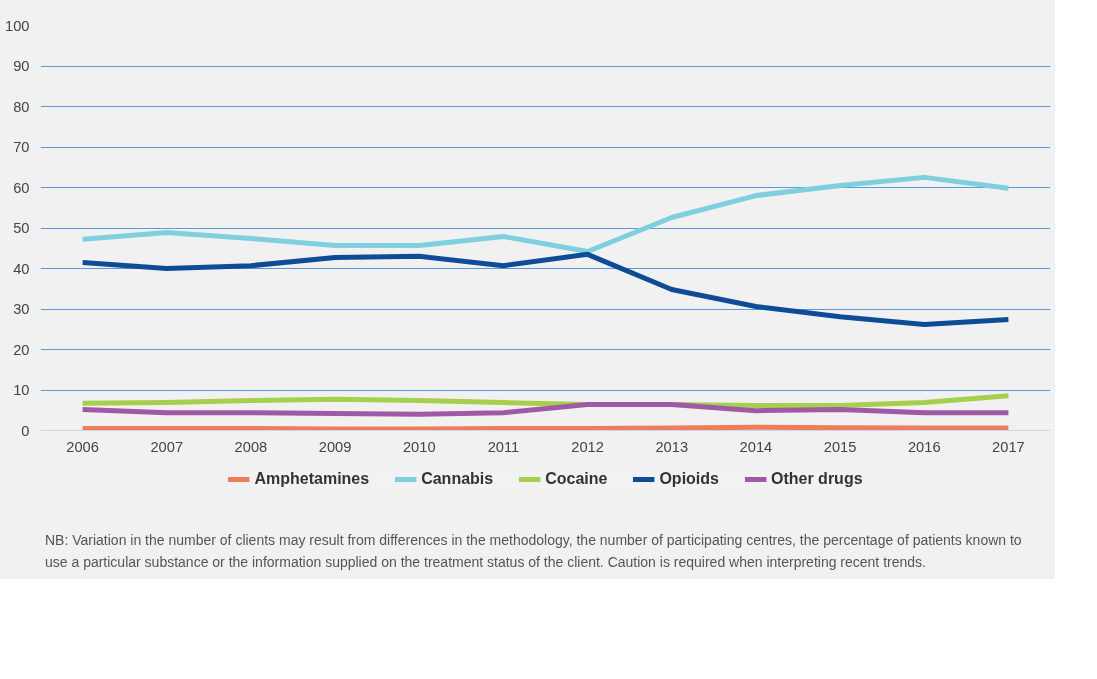  Describe the element at coordinates (672, 446) in the screenshot. I see `x-tick-label: 2013` at that location.